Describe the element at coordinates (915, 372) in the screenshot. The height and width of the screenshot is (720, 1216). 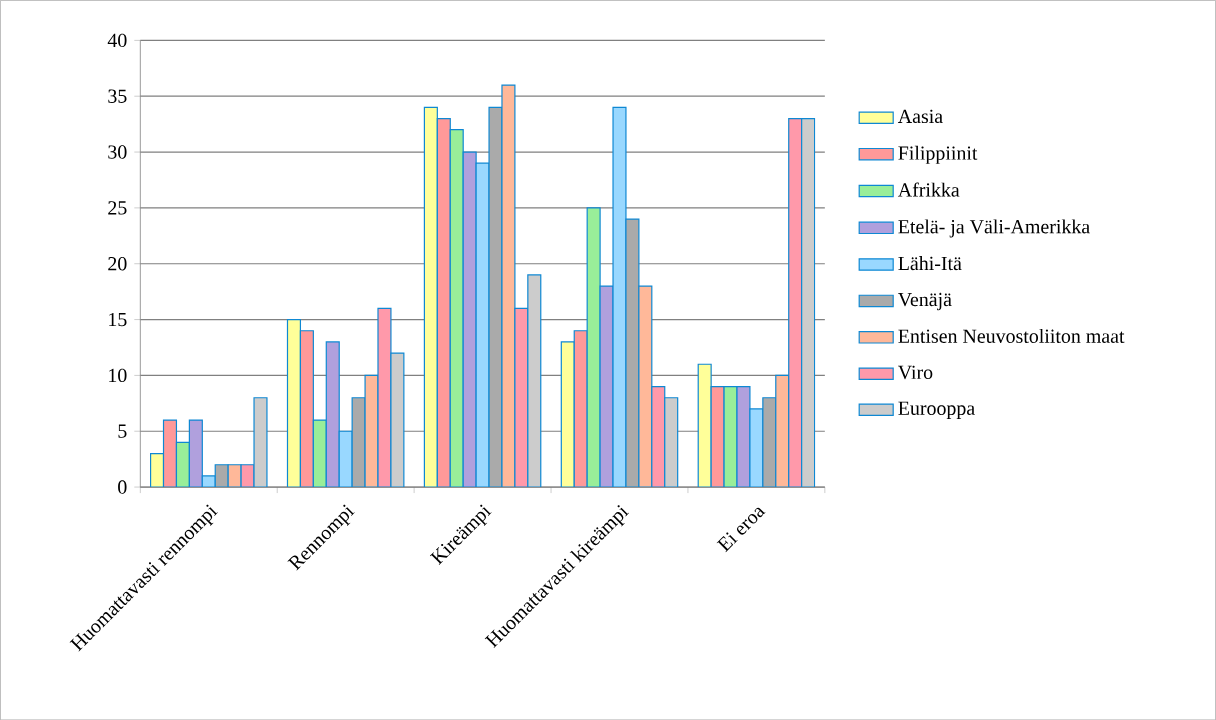
I see `legend-label: Viro` at that location.